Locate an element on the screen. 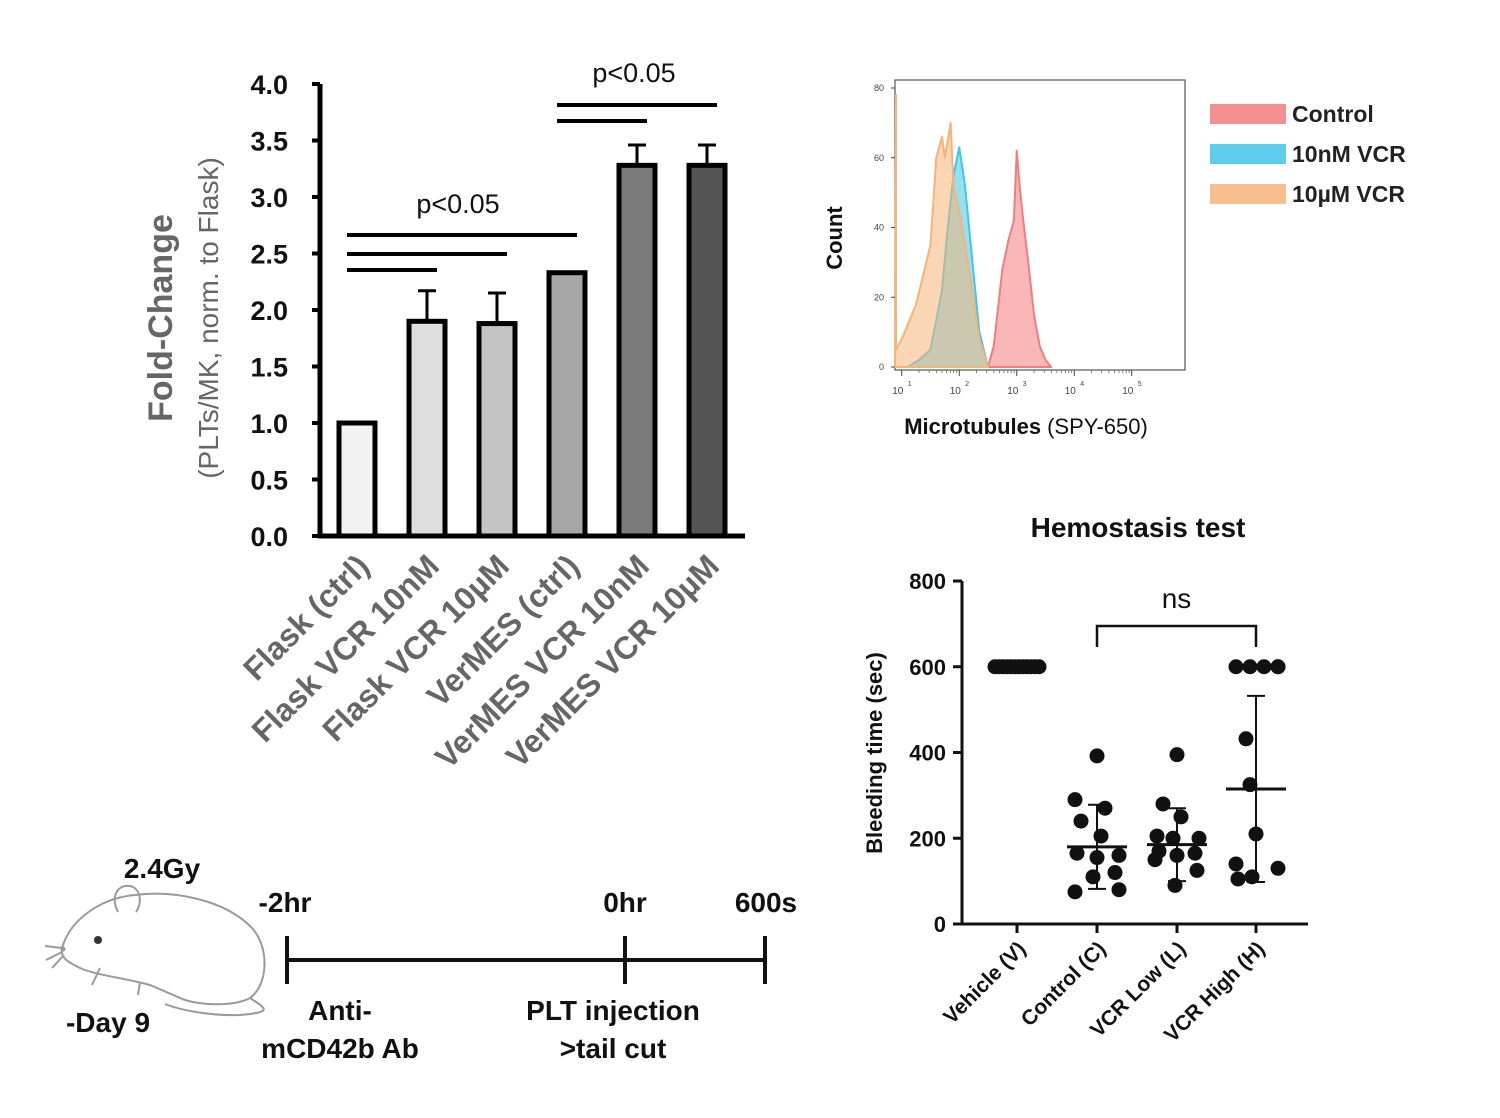  histogram-xlabel: Microtubules (SPY-650) is located at coordinates (1026, 426).